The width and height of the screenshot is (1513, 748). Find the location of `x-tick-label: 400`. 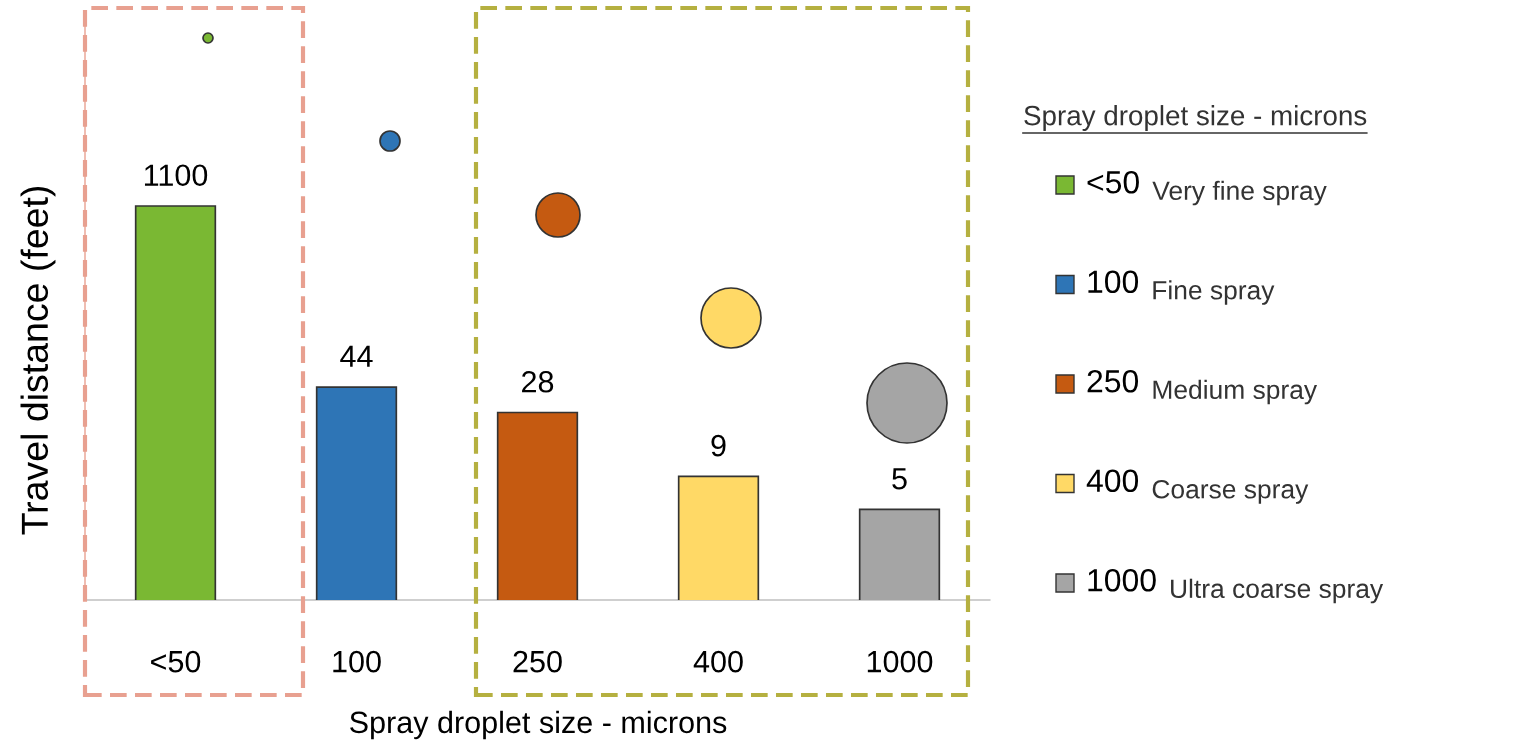

x-tick-label: 400 is located at coordinates (718, 661).